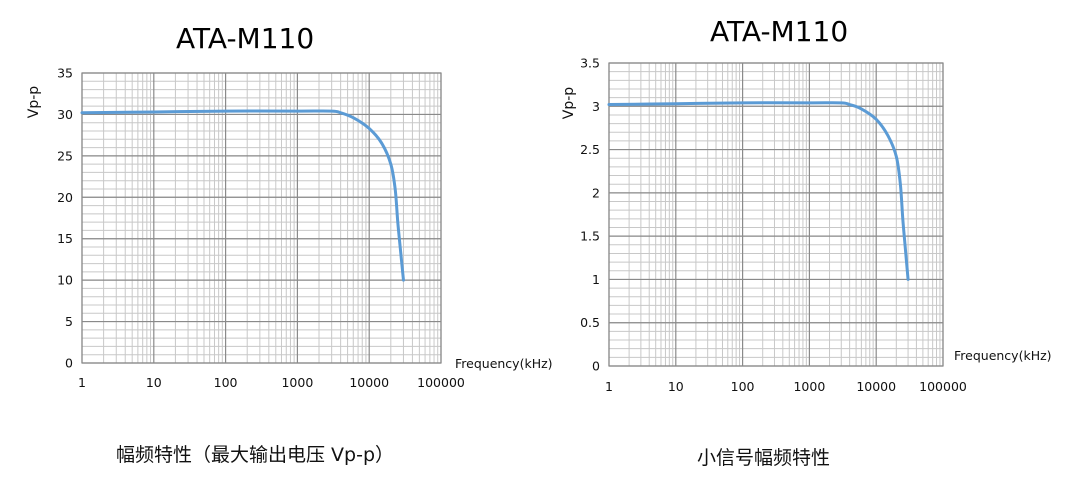  Describe the element at coordinates (65, 197) in the screenshot. I see `y-tick-label: 20` at that location.